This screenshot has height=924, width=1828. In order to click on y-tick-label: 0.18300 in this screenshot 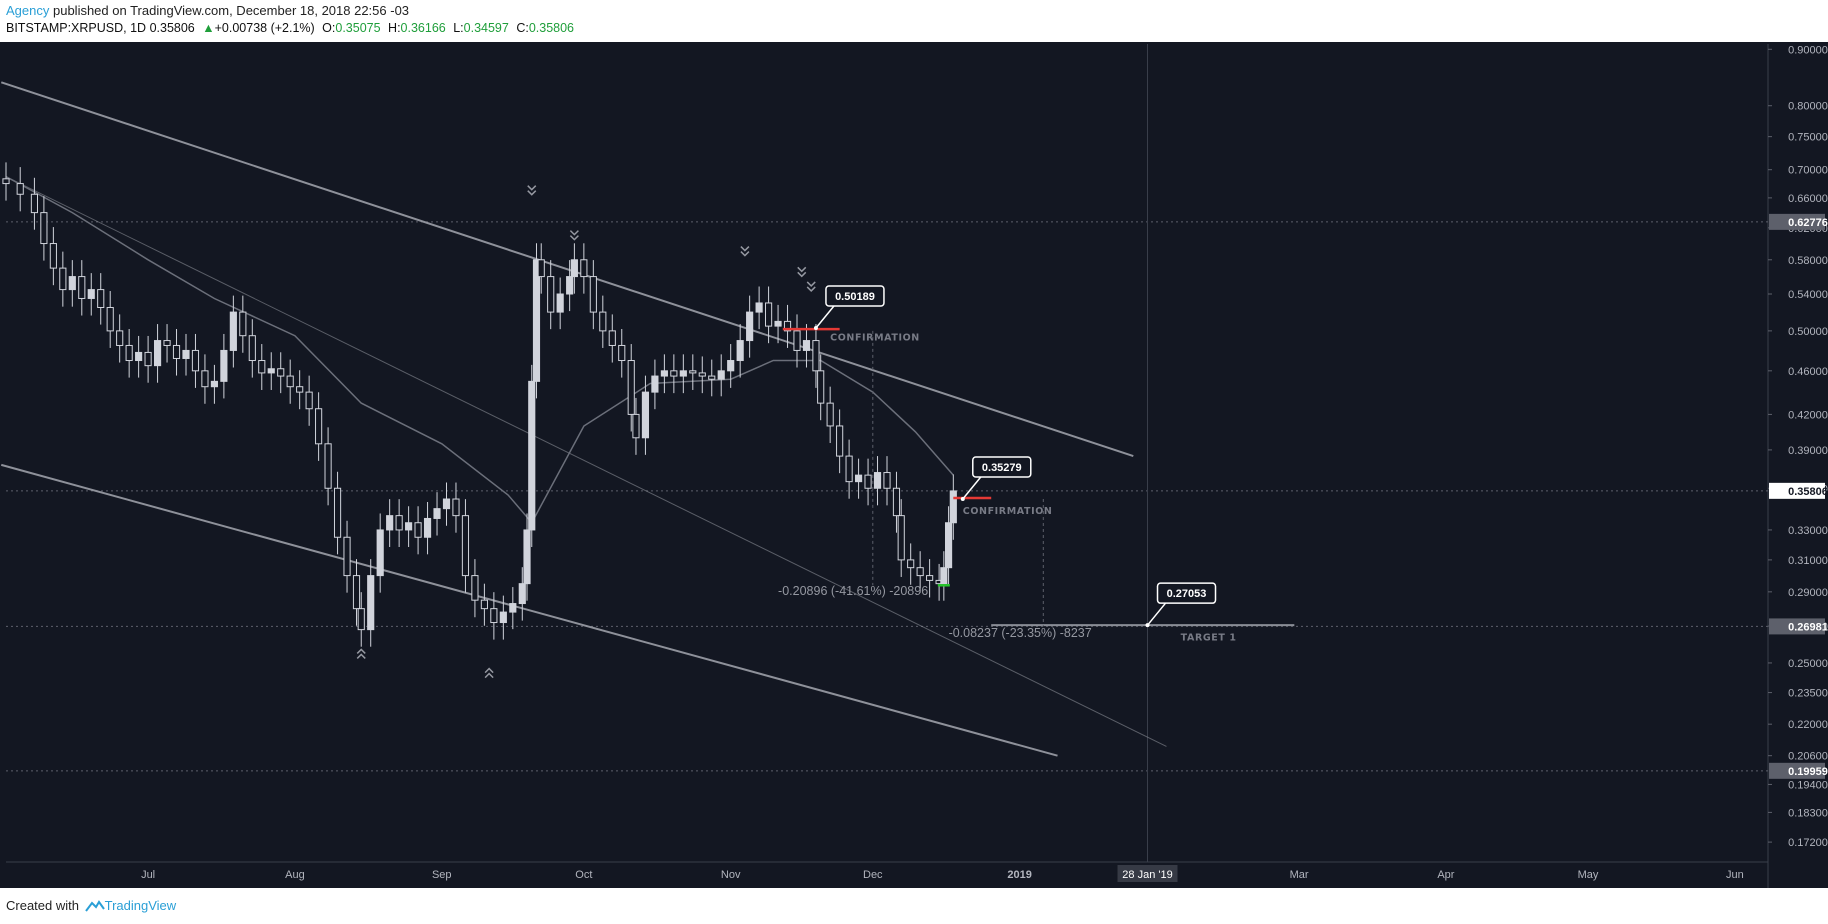, I will do `click(1808, 813)`.